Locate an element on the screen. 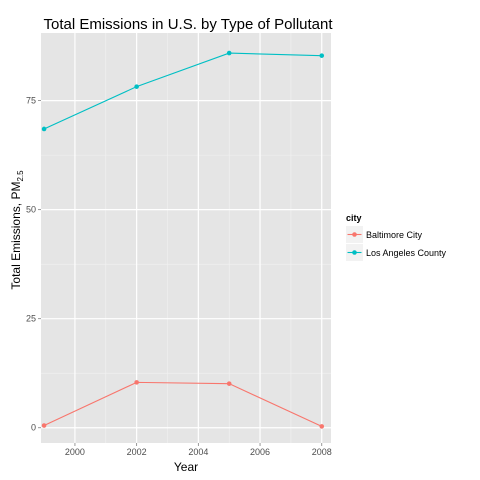  legend-label: Baltimore City is located at coordinates (394, 235).